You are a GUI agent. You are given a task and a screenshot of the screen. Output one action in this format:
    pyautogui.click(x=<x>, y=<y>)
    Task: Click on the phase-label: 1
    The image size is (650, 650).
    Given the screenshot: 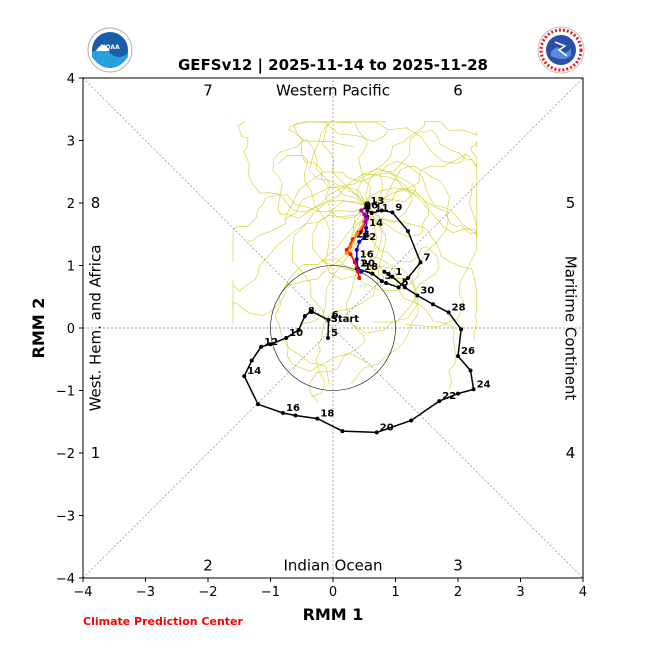 What is the action you would take?
    pyautogui.click(x=96, y=453)
    